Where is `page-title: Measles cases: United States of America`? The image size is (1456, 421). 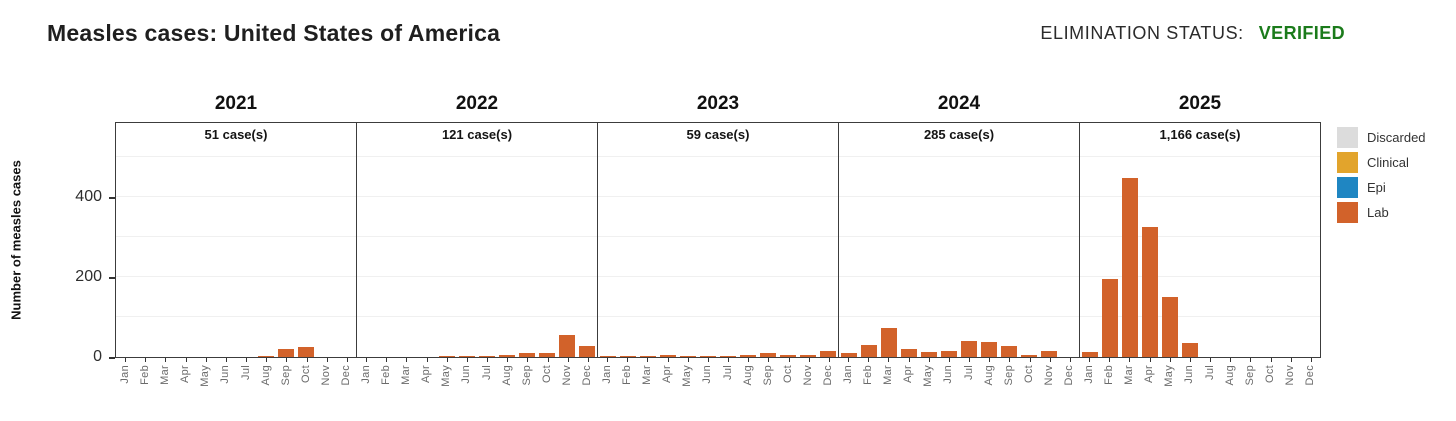
page-title: Measles cases: United States of America is located at coordinates (274, 33).